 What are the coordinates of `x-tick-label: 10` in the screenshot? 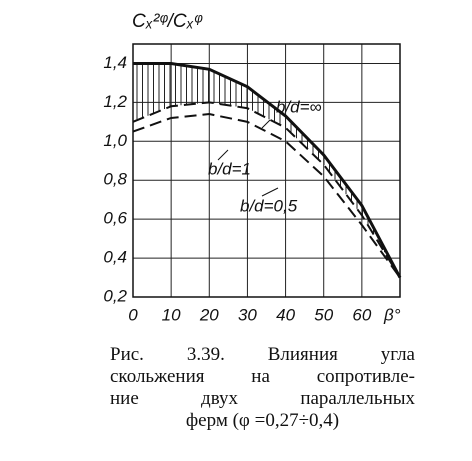 It's located at (171, 314).